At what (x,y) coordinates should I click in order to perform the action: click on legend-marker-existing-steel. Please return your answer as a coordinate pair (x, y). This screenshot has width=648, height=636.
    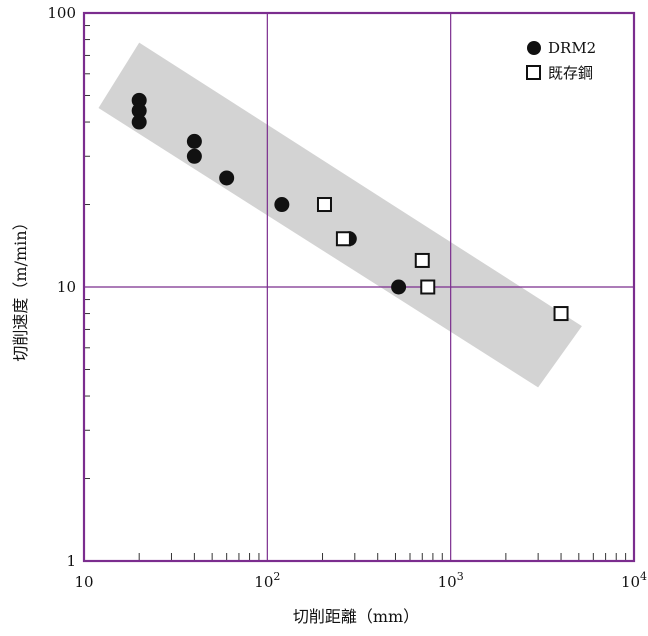
    Looking at the image, I should click on (533, 72).